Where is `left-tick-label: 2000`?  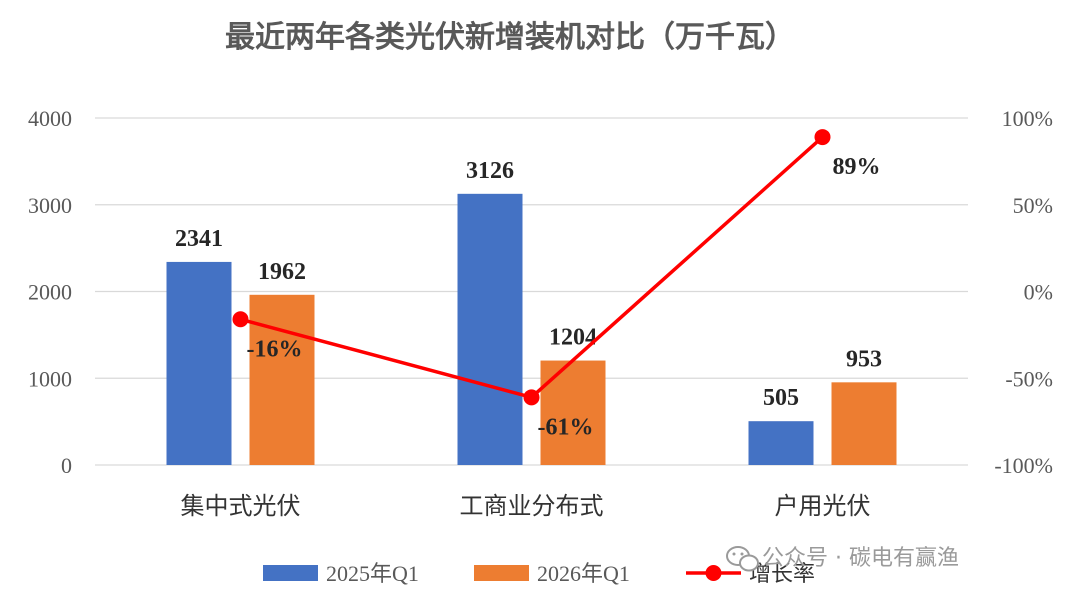 left-tick-label: 2000 is located at coordinates (50, 292).